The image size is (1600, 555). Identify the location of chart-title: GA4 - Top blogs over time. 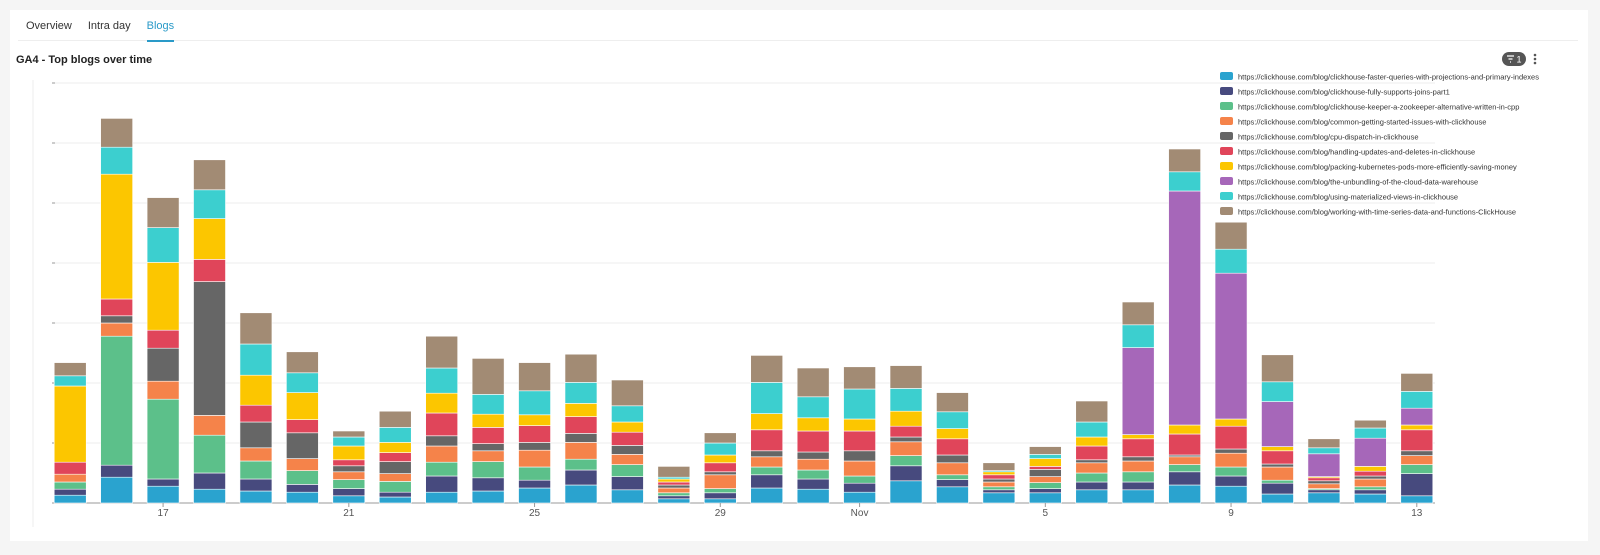
(84, 60).